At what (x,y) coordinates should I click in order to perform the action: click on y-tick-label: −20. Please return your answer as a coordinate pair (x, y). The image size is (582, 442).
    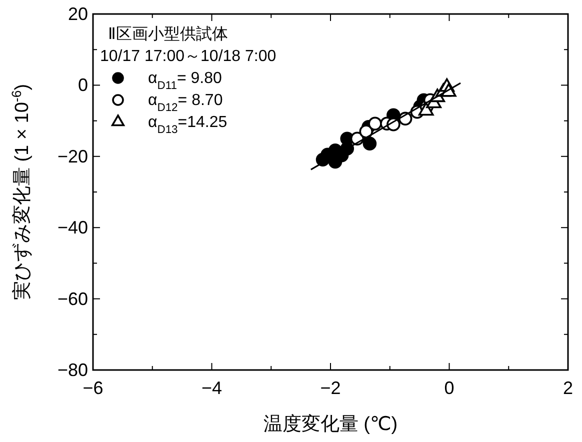
    Looking at the image, I should click on (72, 156).